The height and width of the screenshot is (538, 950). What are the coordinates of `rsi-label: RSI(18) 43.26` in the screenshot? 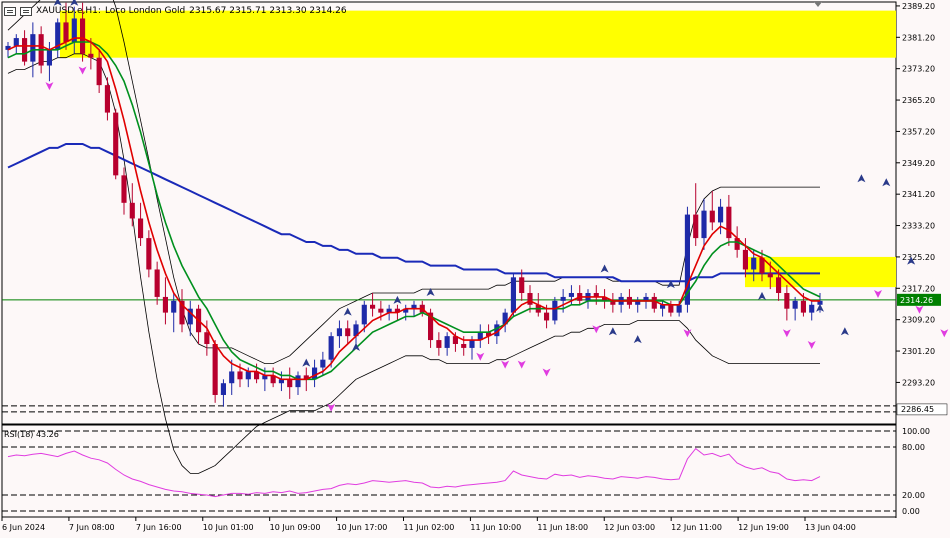 It's located at (31, 434).